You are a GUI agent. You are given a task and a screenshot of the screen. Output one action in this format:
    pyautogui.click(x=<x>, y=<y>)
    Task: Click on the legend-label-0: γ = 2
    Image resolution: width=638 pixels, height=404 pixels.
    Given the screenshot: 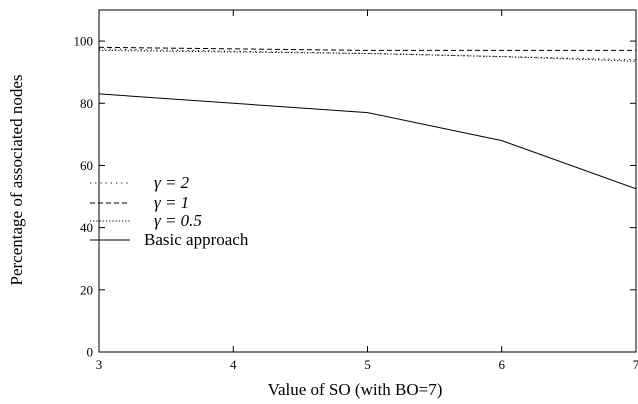 What is the action you would take?
    pyautogui.click(x=172, y=182)
    